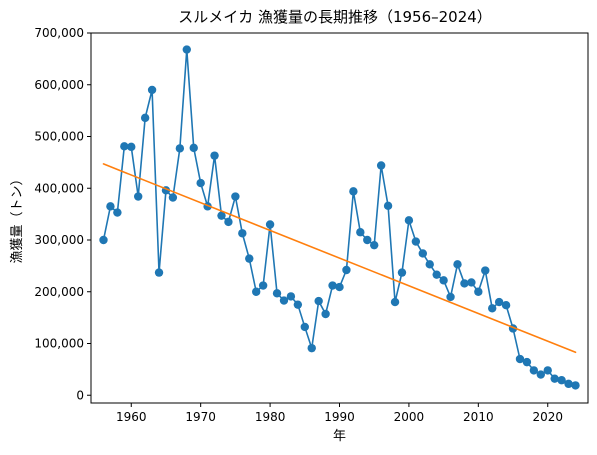 Image resolution: width=597 pixels, height=455 pixels. What do you see at coordinates (339, 417) in the screenshot?
I see `x-tick-label-1990: 1990` at bounding box center [339, 417].